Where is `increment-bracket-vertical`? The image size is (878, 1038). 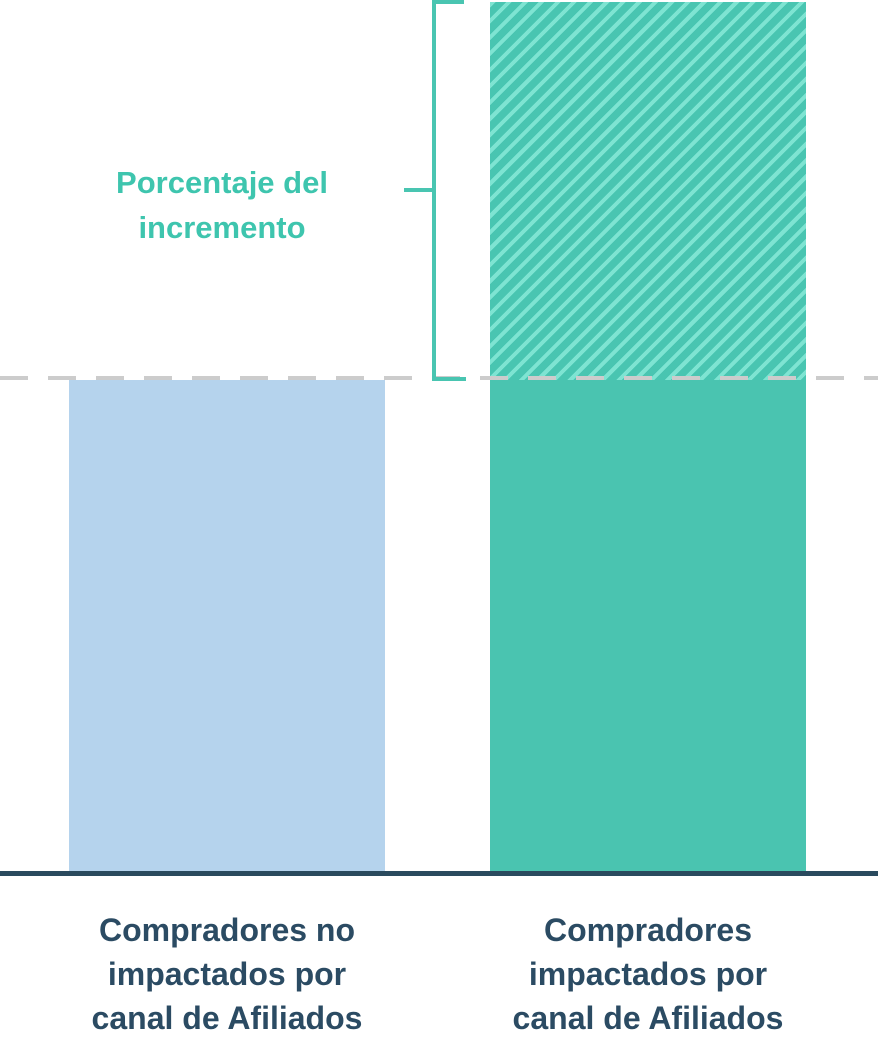 increment-bracket-vertical is located at coordinates (434, 190).